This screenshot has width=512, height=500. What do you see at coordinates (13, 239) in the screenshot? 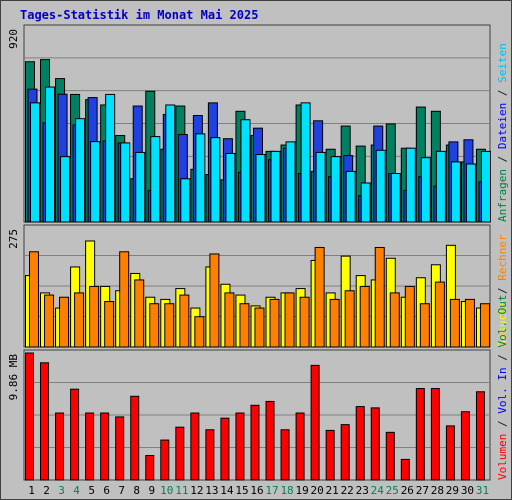
I see `y-max-label: 275` at bounding box center [13, 239].